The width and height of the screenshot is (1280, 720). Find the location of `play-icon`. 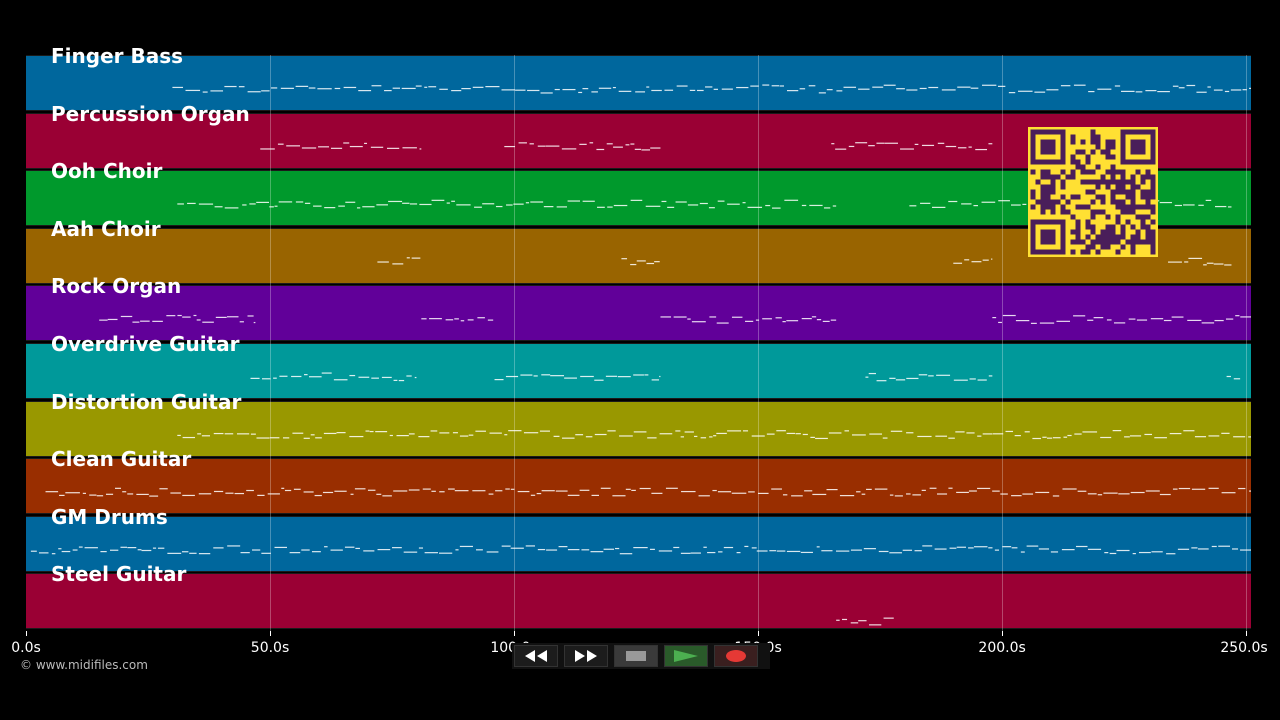

play-icon is located at coordinates (686, 656).